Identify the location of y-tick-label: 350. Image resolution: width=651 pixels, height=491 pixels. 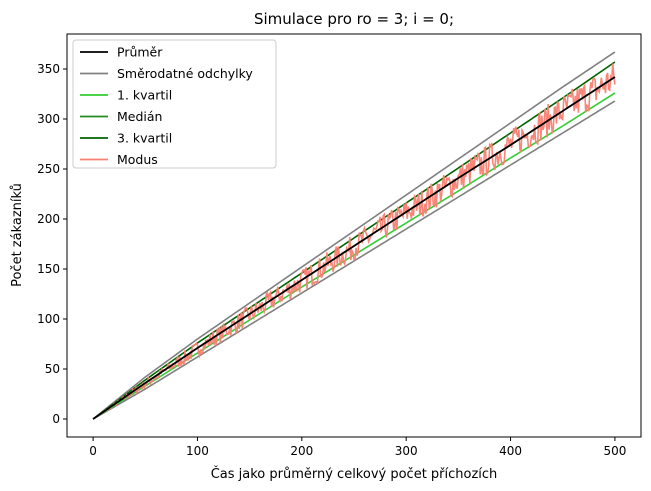
(48, 69).